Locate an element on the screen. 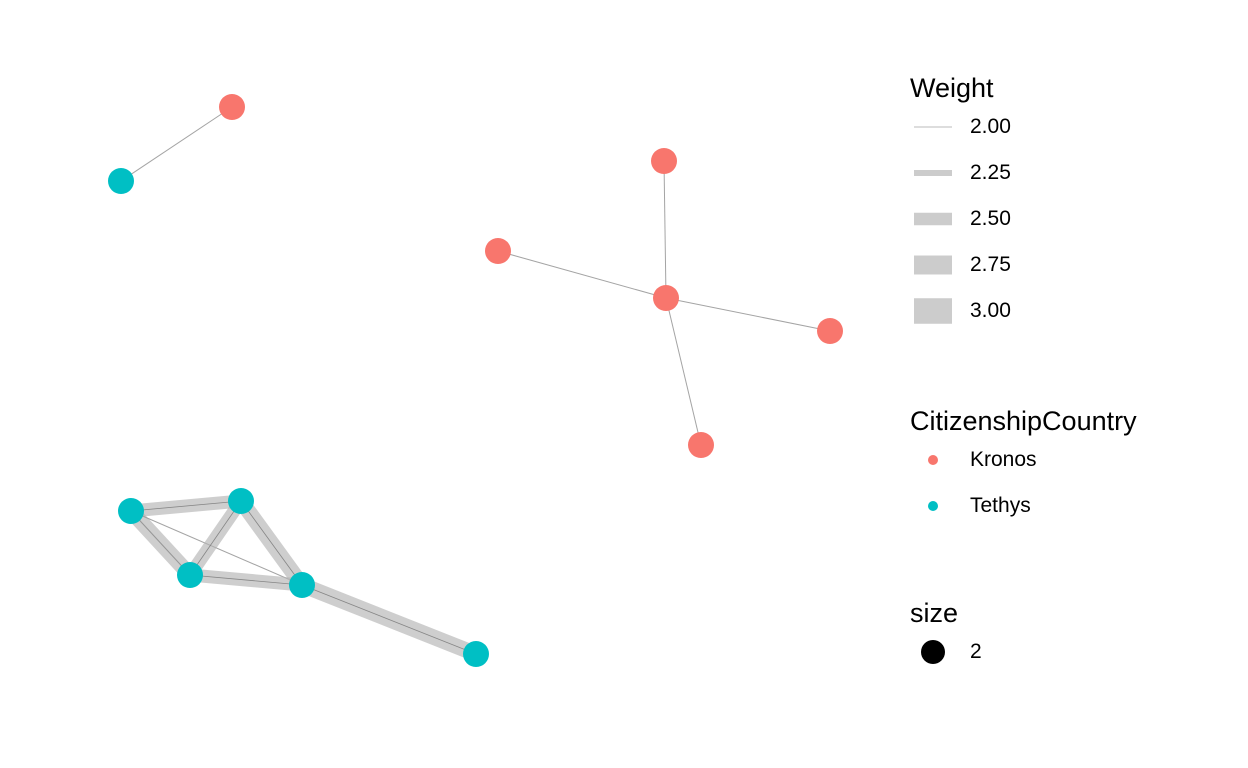 Image resolution: width=1248 pixels, height=768 pixels. legend-size-title: size is located at coordinates (934, 613).